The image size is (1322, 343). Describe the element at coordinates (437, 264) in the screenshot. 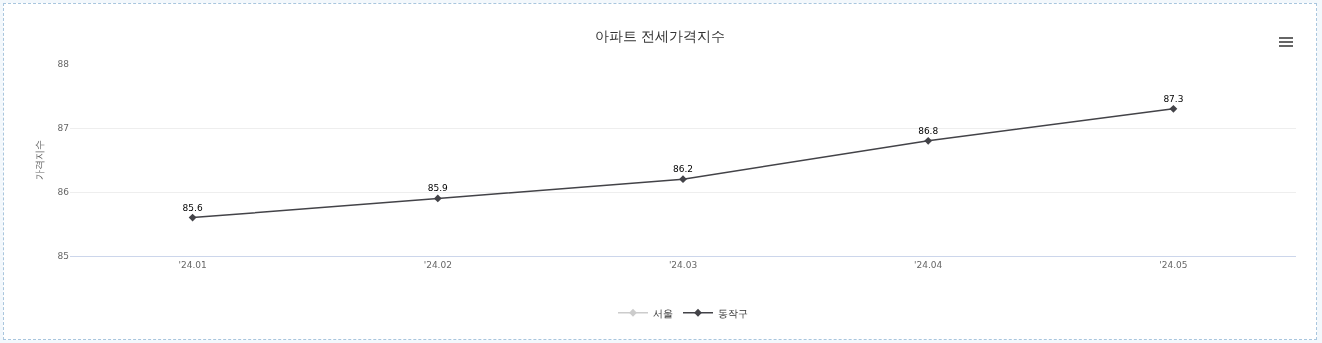

I see `x-tick-label: '24.02` at that location.